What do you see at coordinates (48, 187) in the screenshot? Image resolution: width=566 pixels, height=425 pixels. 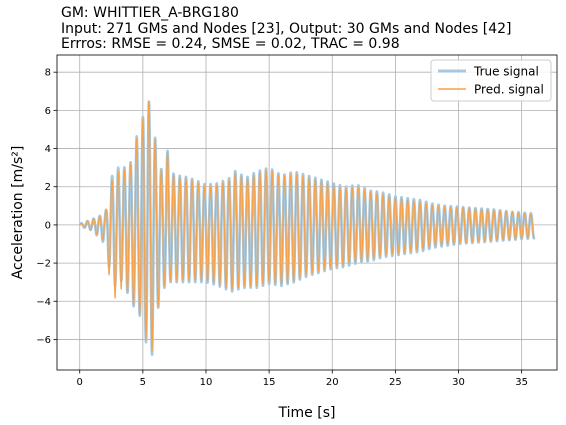 I see `y-tick-label: 2` at bounding box center [48, 187].